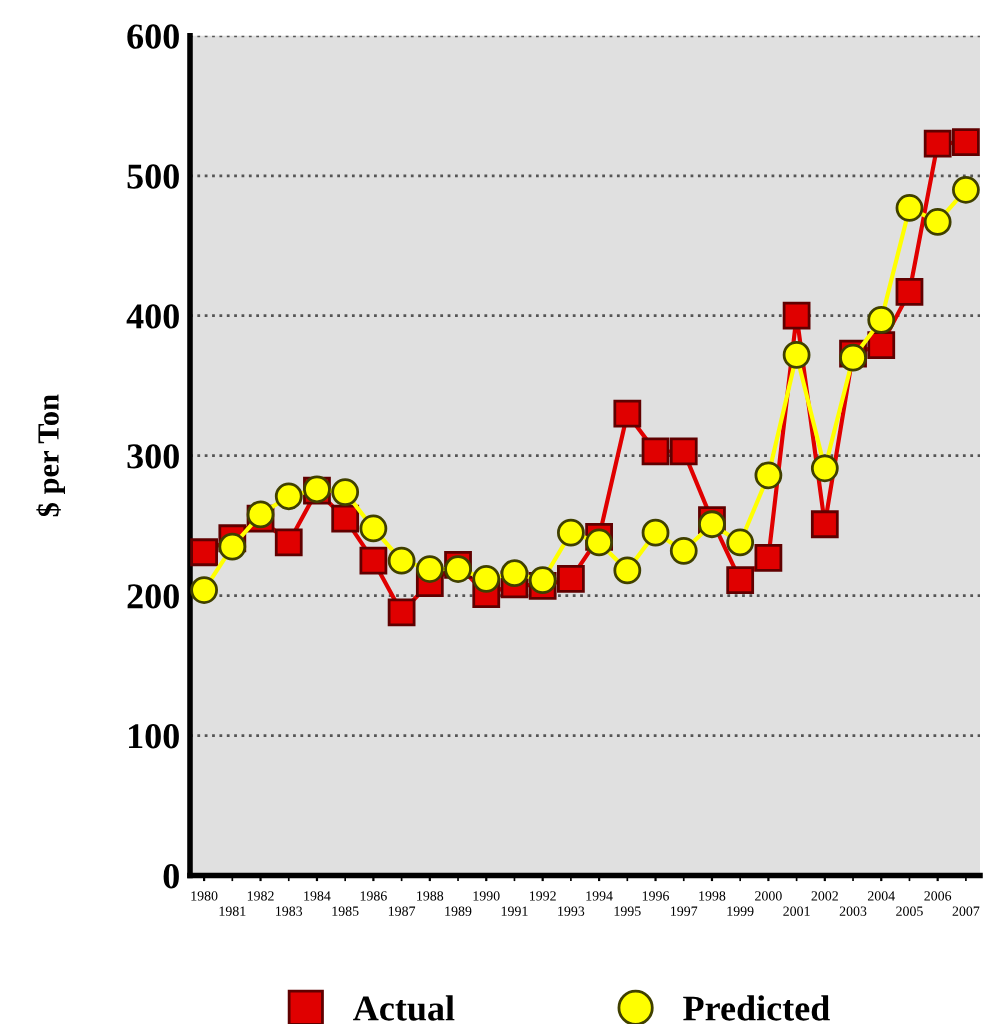 The width and height of the screenshot is (1000, 1024). Describe the element at coordinates (154, 736) in the screenshot. I see `y-tick-label: 100` at that location.